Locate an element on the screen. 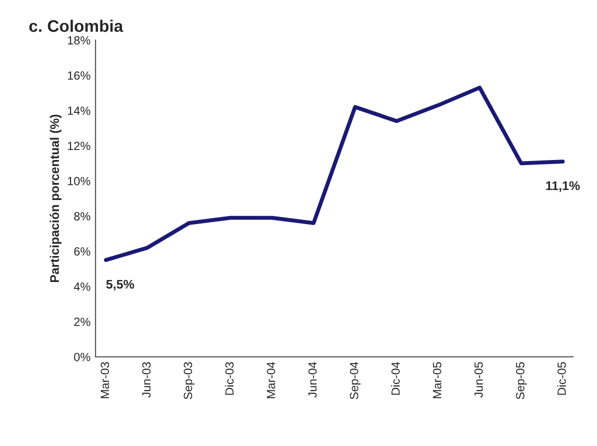  data-label: 11,1% is located at coordinates (563, 186).